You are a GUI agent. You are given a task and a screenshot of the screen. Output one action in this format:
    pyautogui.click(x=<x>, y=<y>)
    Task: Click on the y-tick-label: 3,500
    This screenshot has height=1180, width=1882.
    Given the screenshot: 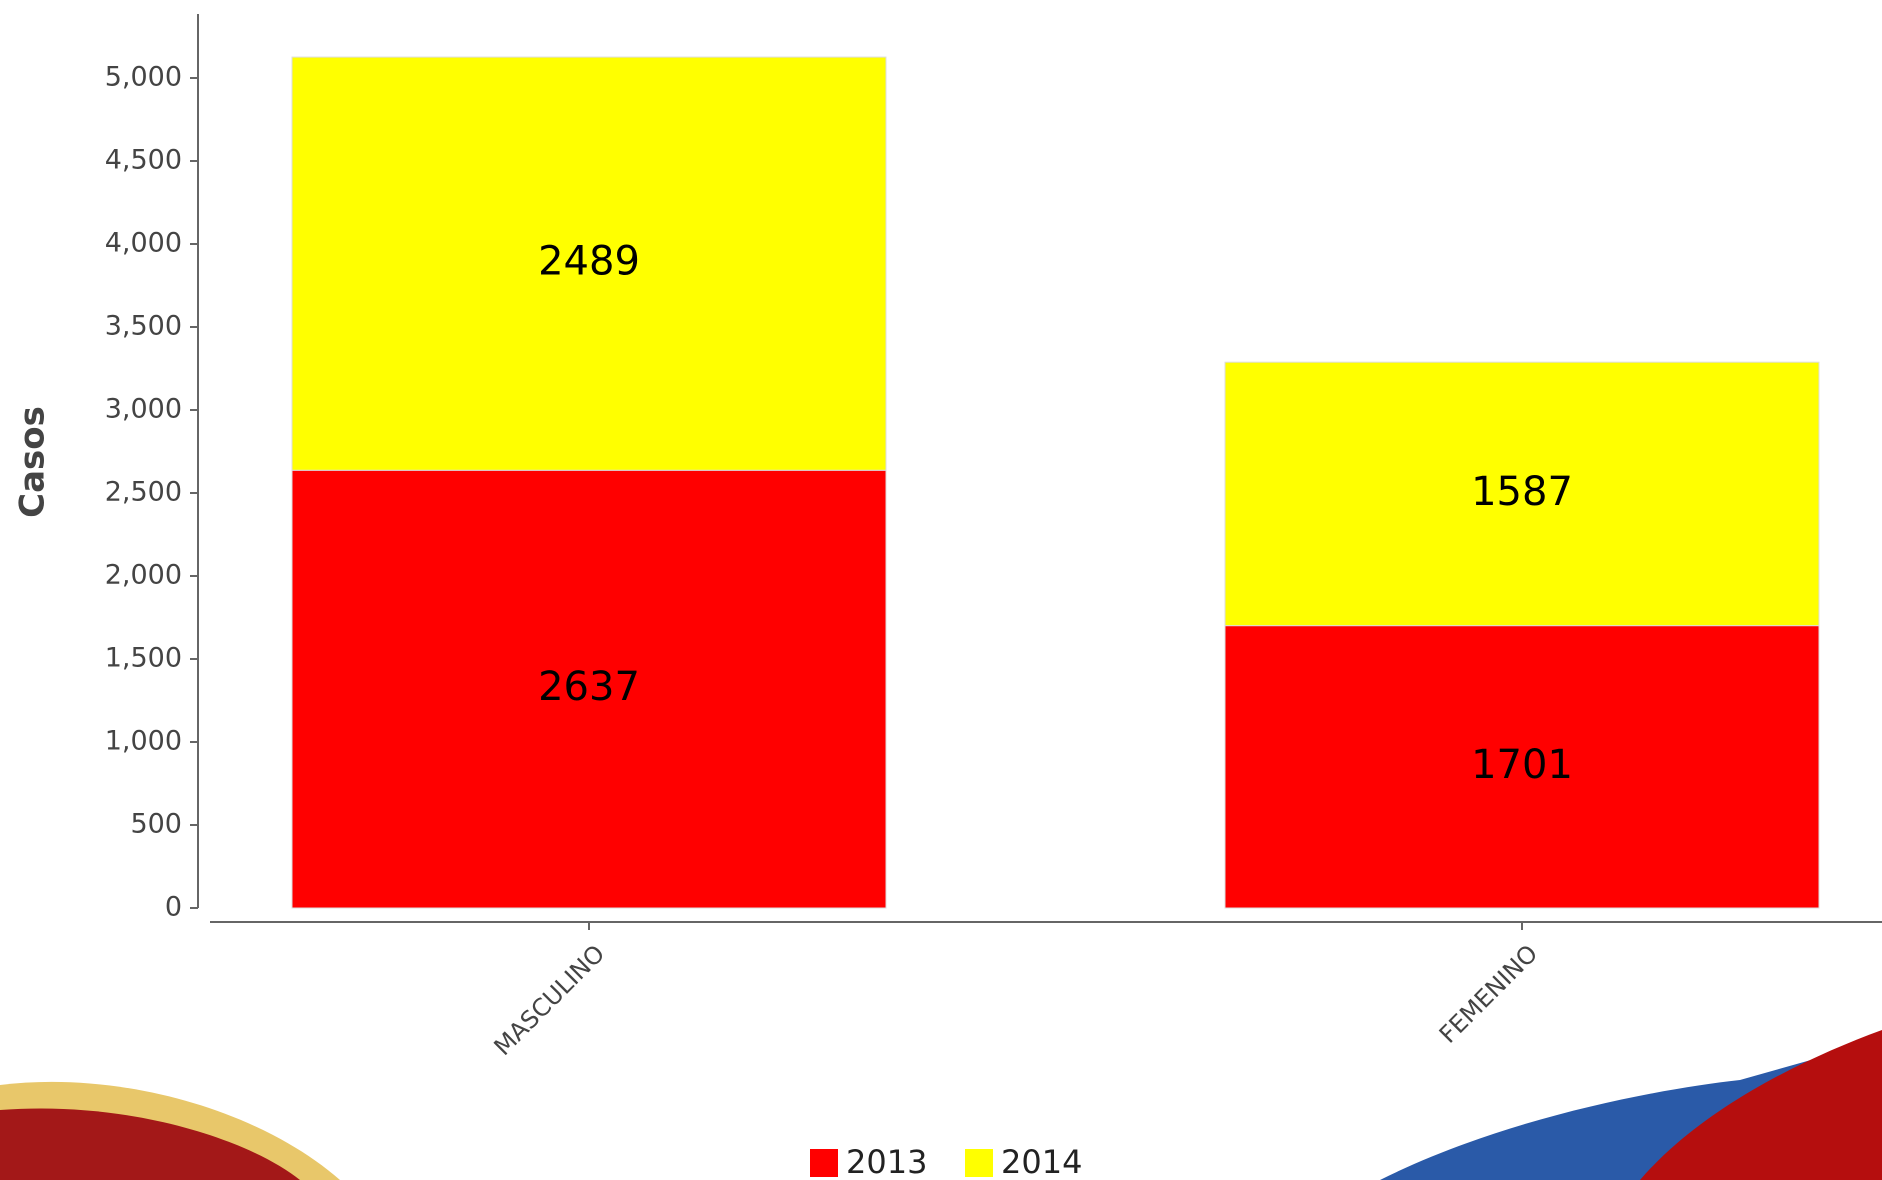 What is the action you would take?
    pyautogui.click(x=143, y=326)
    